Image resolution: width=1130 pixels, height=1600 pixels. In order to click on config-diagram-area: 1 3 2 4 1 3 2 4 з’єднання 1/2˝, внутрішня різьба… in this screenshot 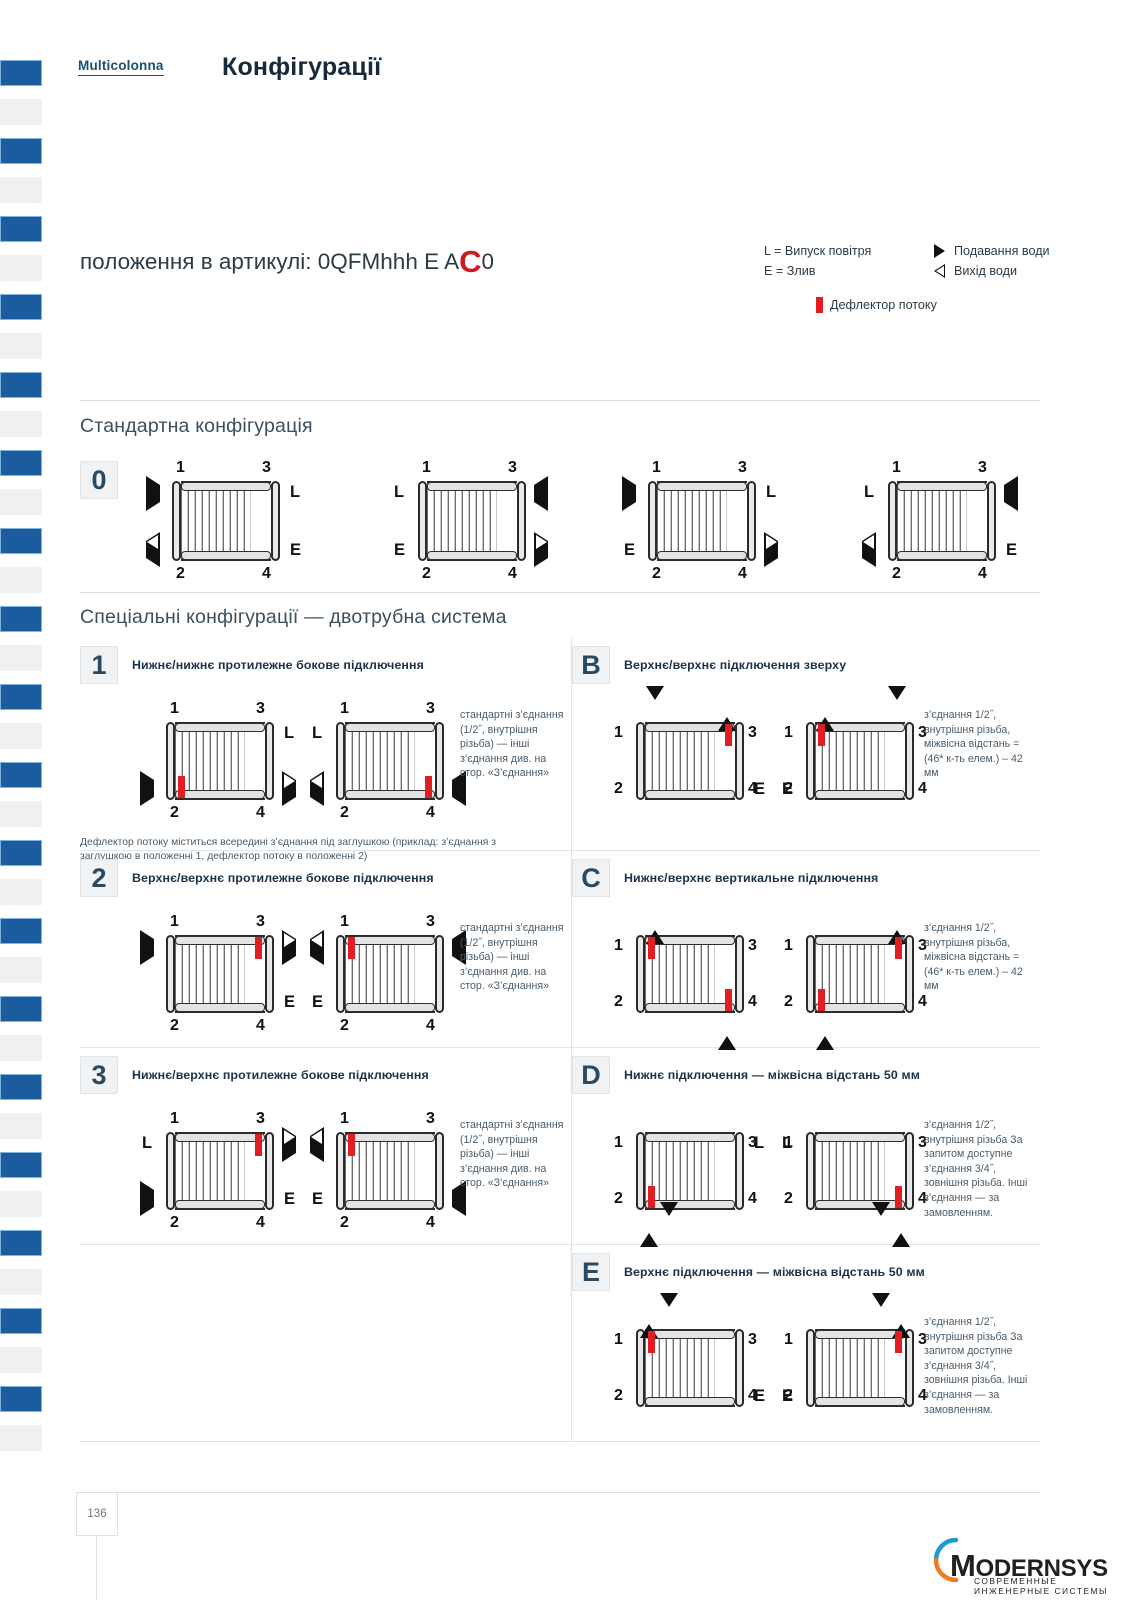, I will do `click(806, 973)`.